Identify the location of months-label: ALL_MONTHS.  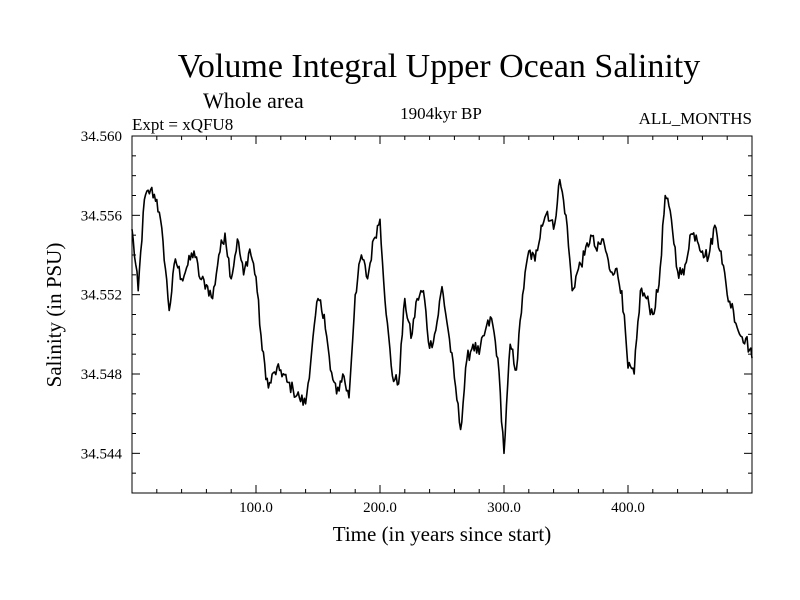
(695, 118).